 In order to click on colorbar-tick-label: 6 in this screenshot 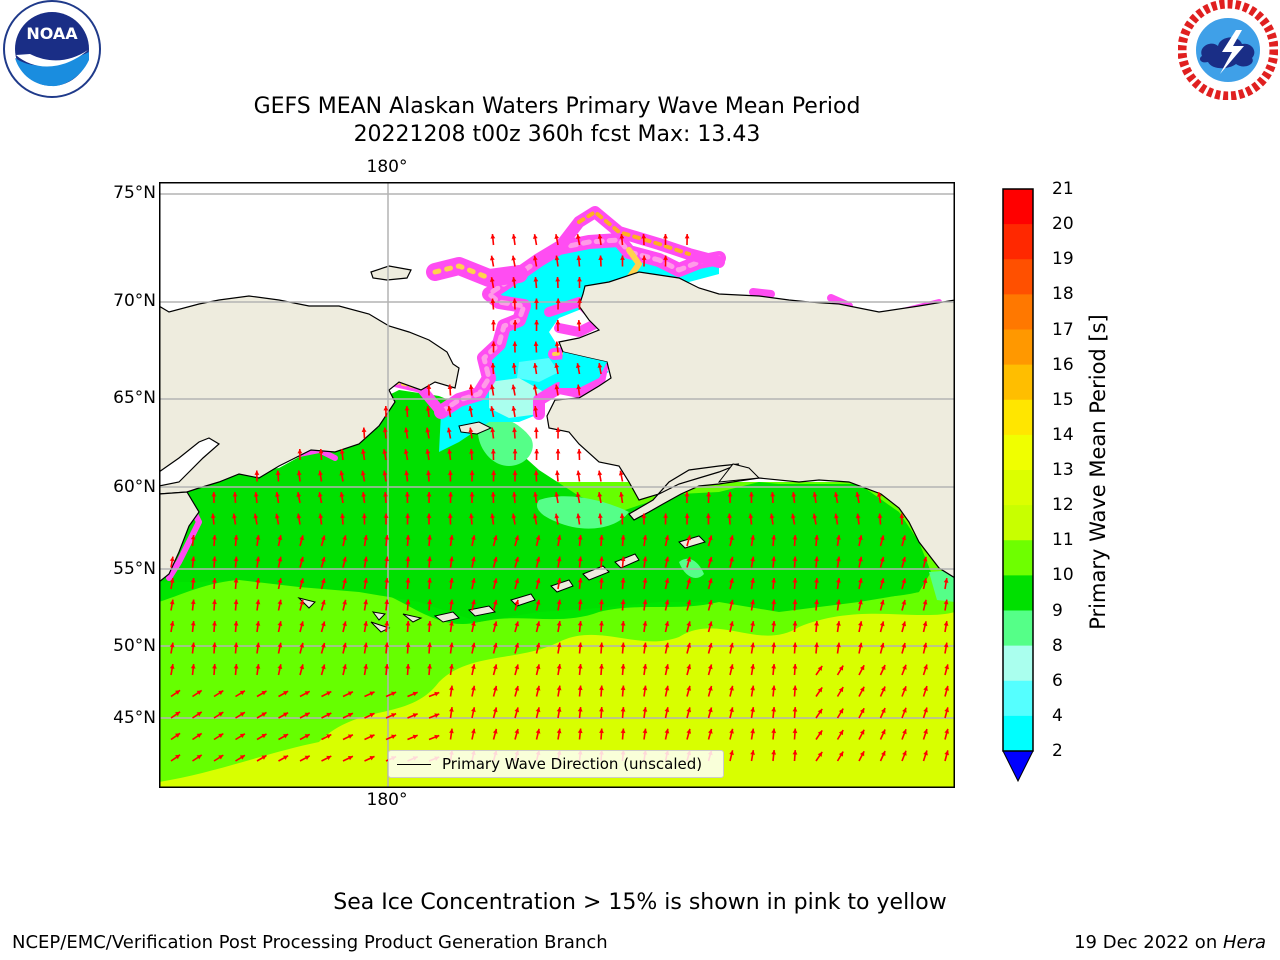, I will do `click(1057, 680)`.